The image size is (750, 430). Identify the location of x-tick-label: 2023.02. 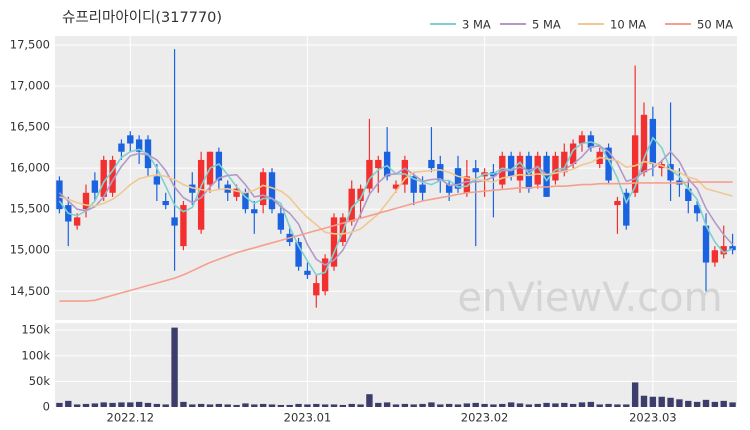
(485, 418).